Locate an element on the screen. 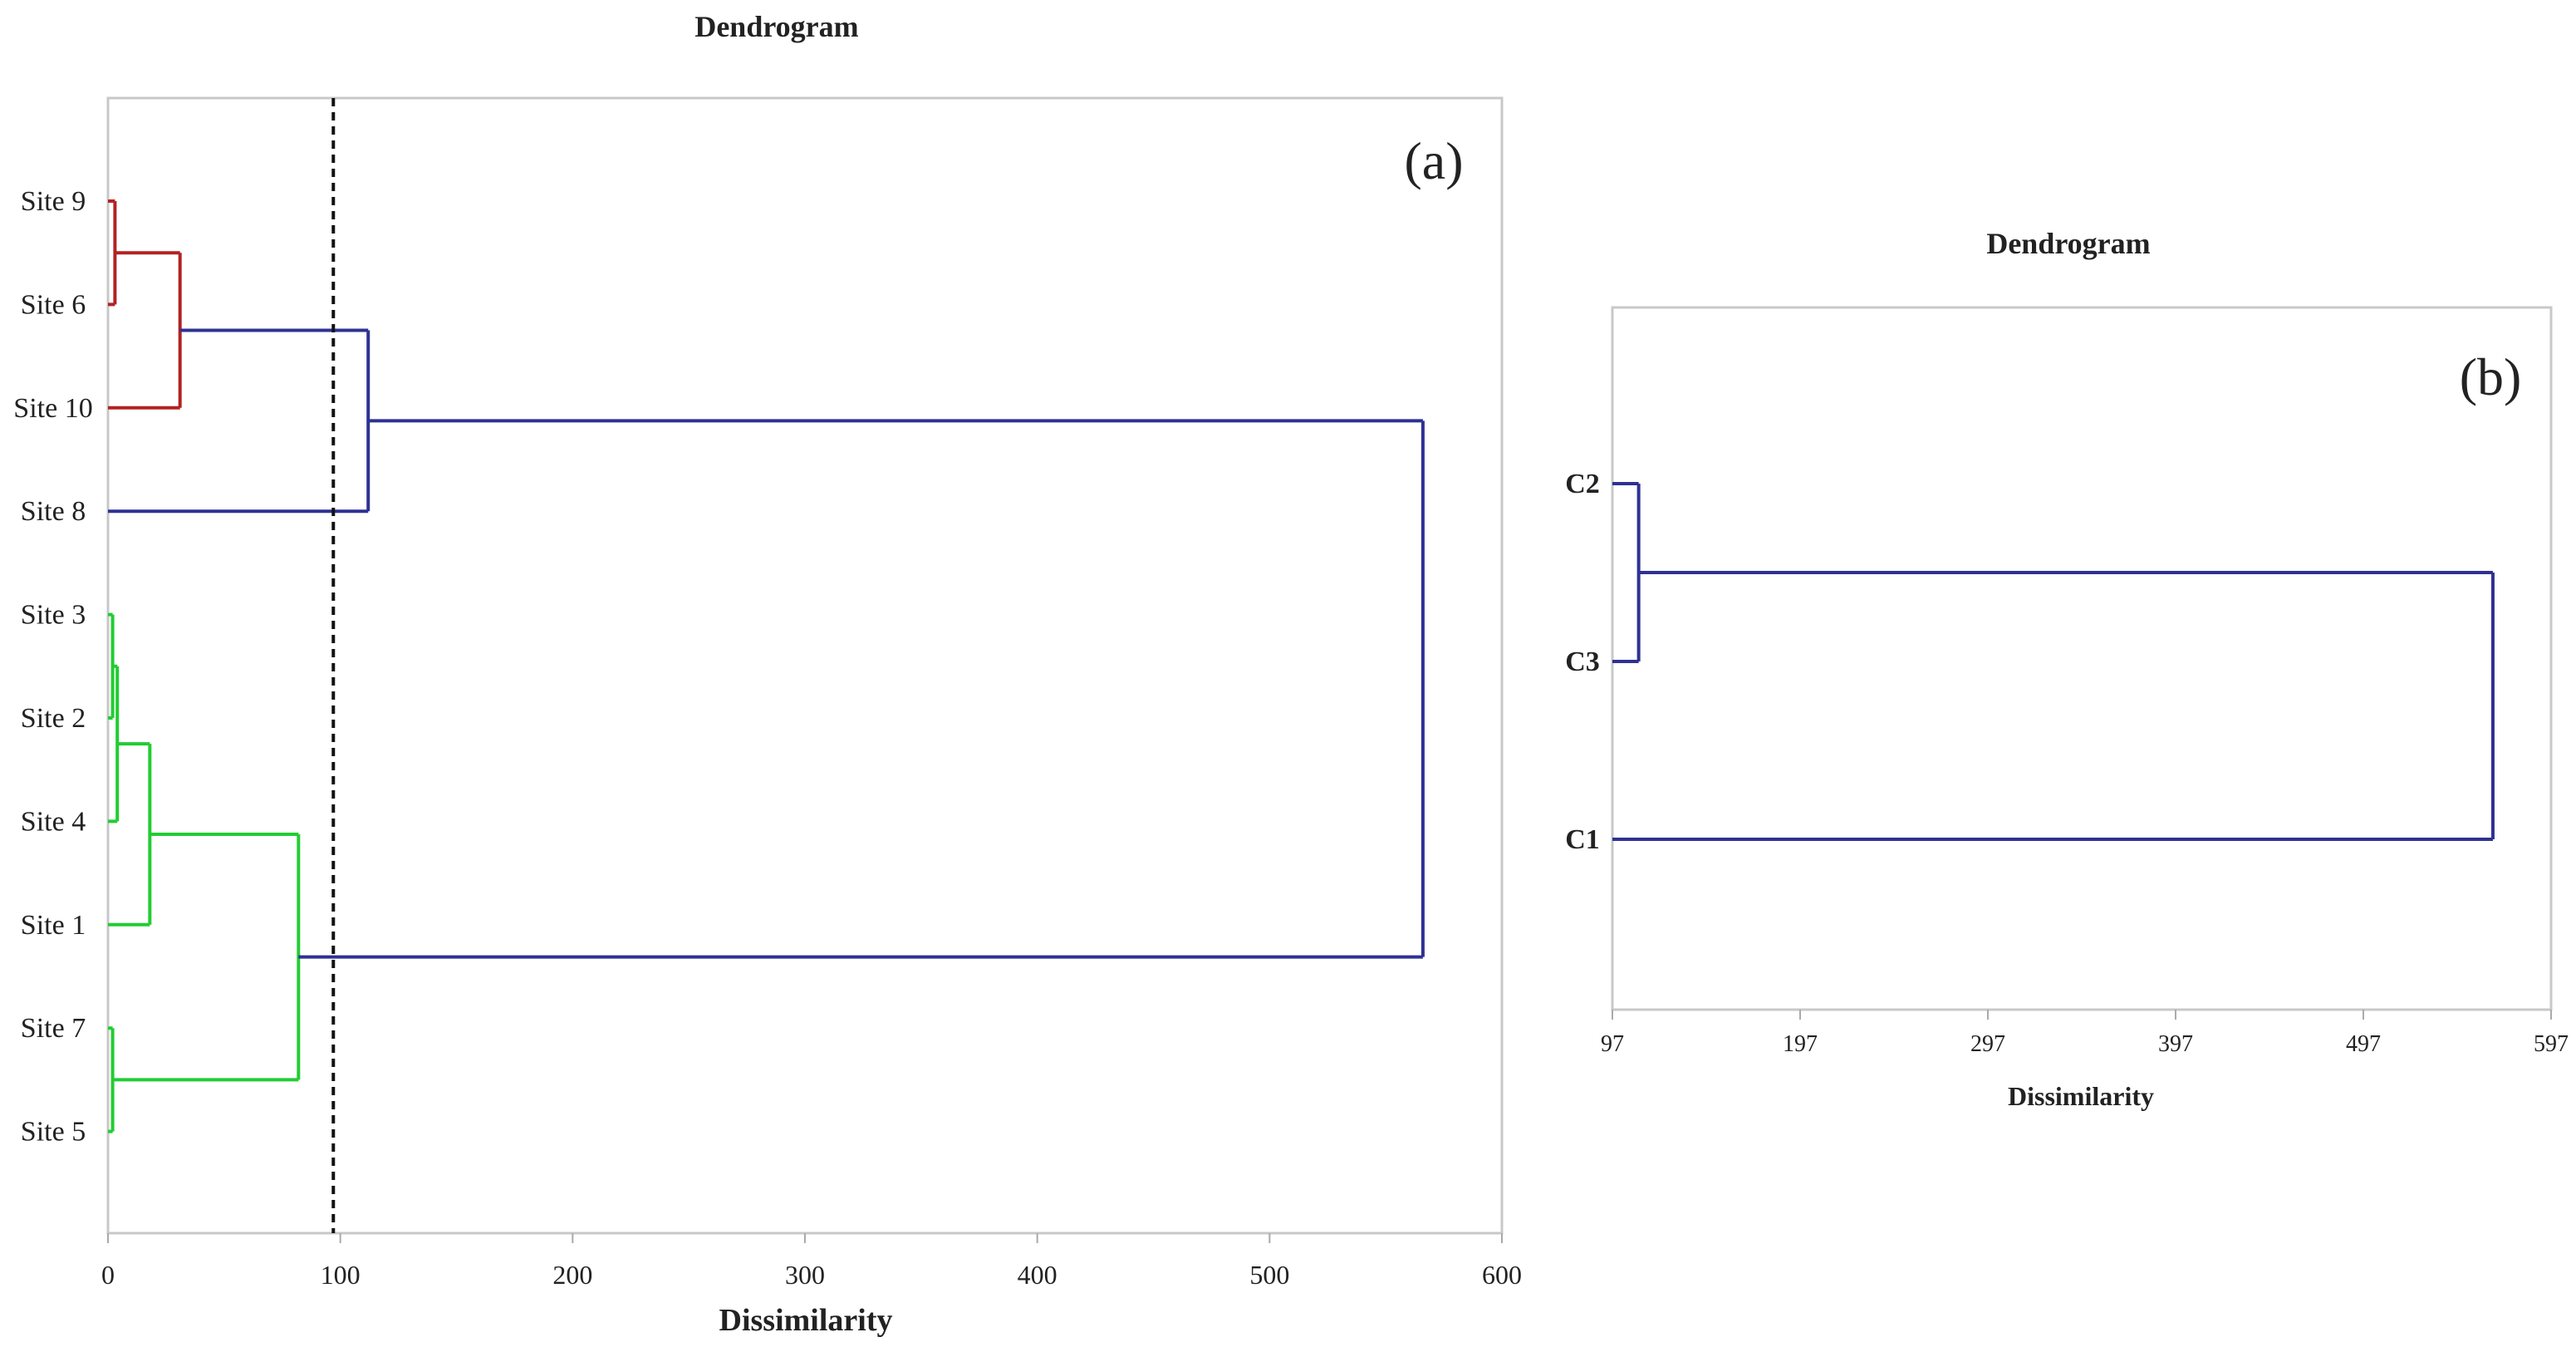 The image size is (2576, 1347). x-tick-label: 597 is located at coordinates (2551, 1044).